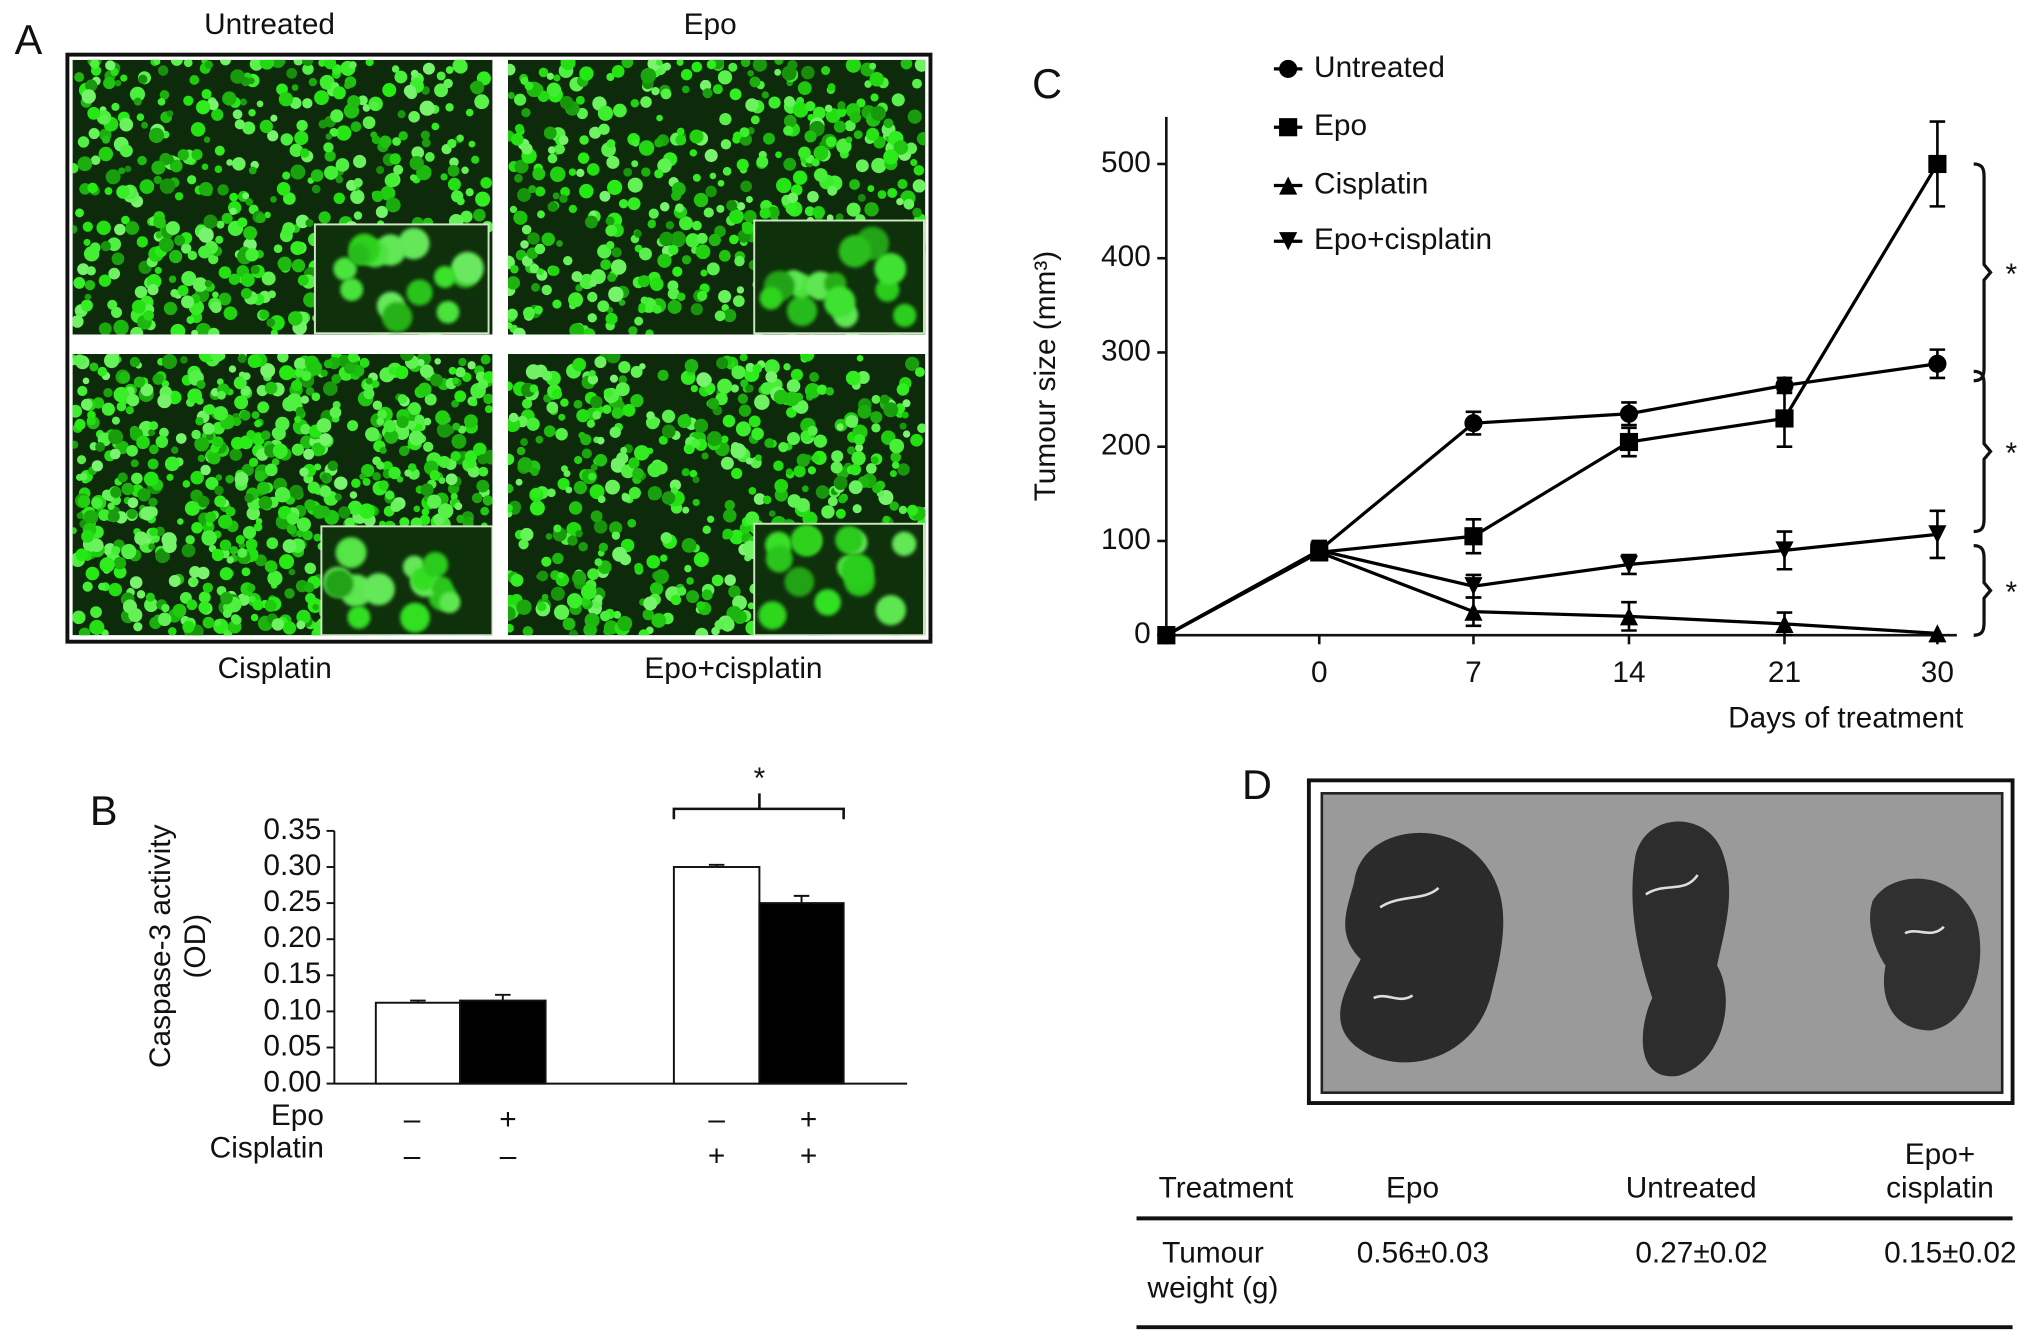 This screenshot has width=2032, height=1343. Describe the element at coordinates (282, 494) in the screenshot. I see `micrograph` at that location.